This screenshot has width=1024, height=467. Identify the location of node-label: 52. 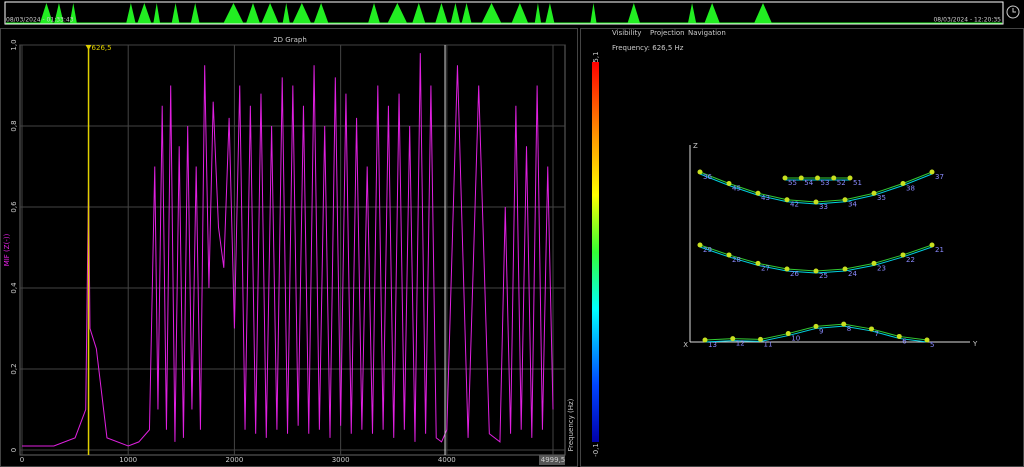
(841, 183).